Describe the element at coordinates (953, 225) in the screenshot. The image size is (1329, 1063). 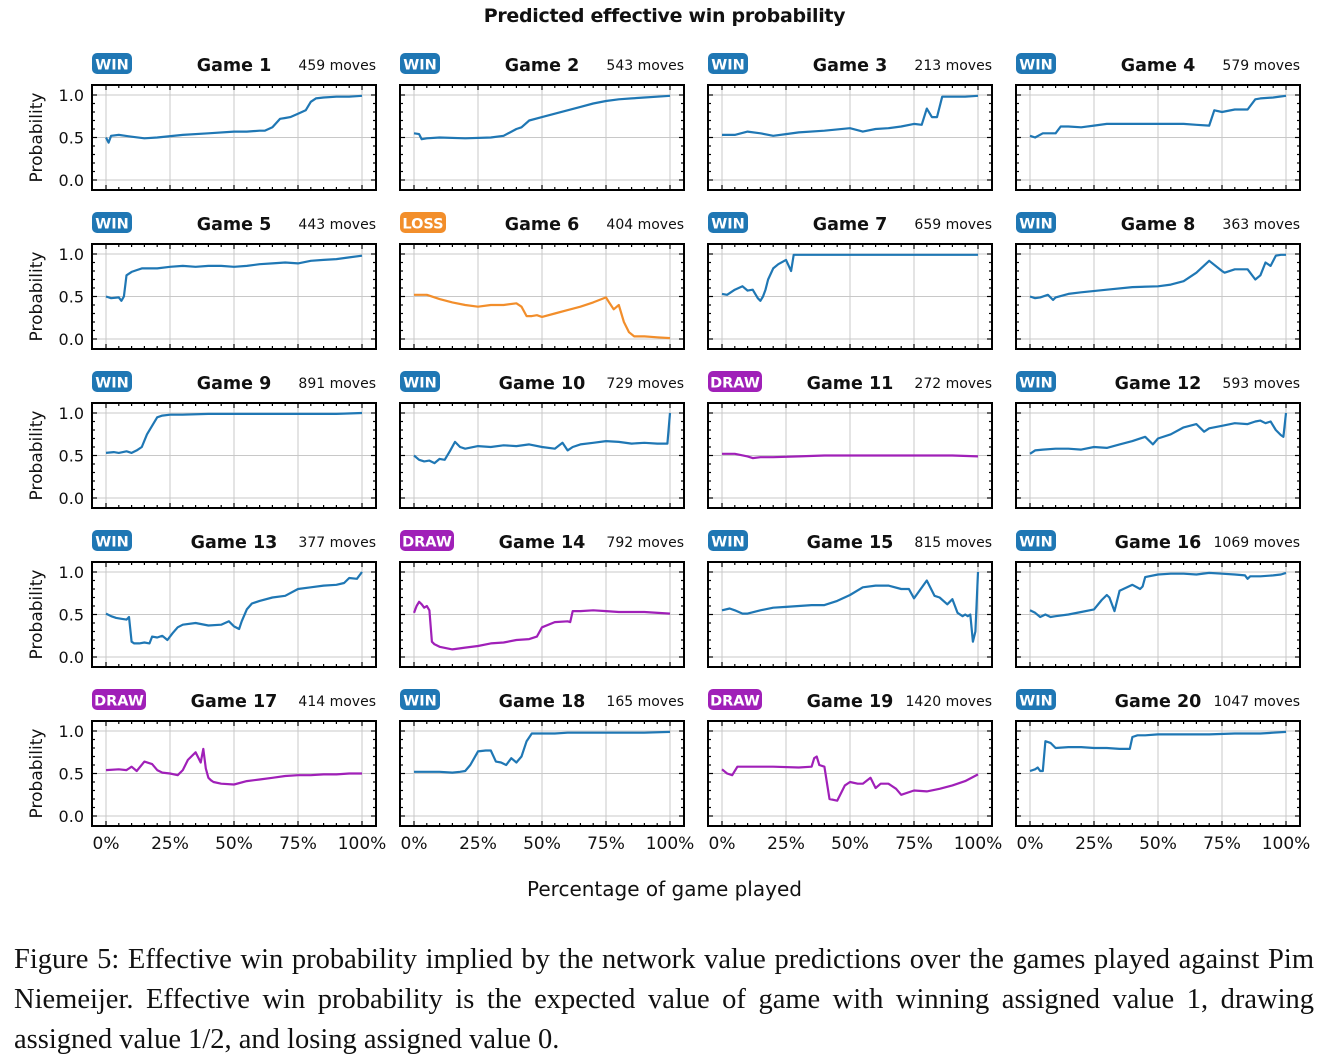
I see `moves-count: 659 moves` at that location.